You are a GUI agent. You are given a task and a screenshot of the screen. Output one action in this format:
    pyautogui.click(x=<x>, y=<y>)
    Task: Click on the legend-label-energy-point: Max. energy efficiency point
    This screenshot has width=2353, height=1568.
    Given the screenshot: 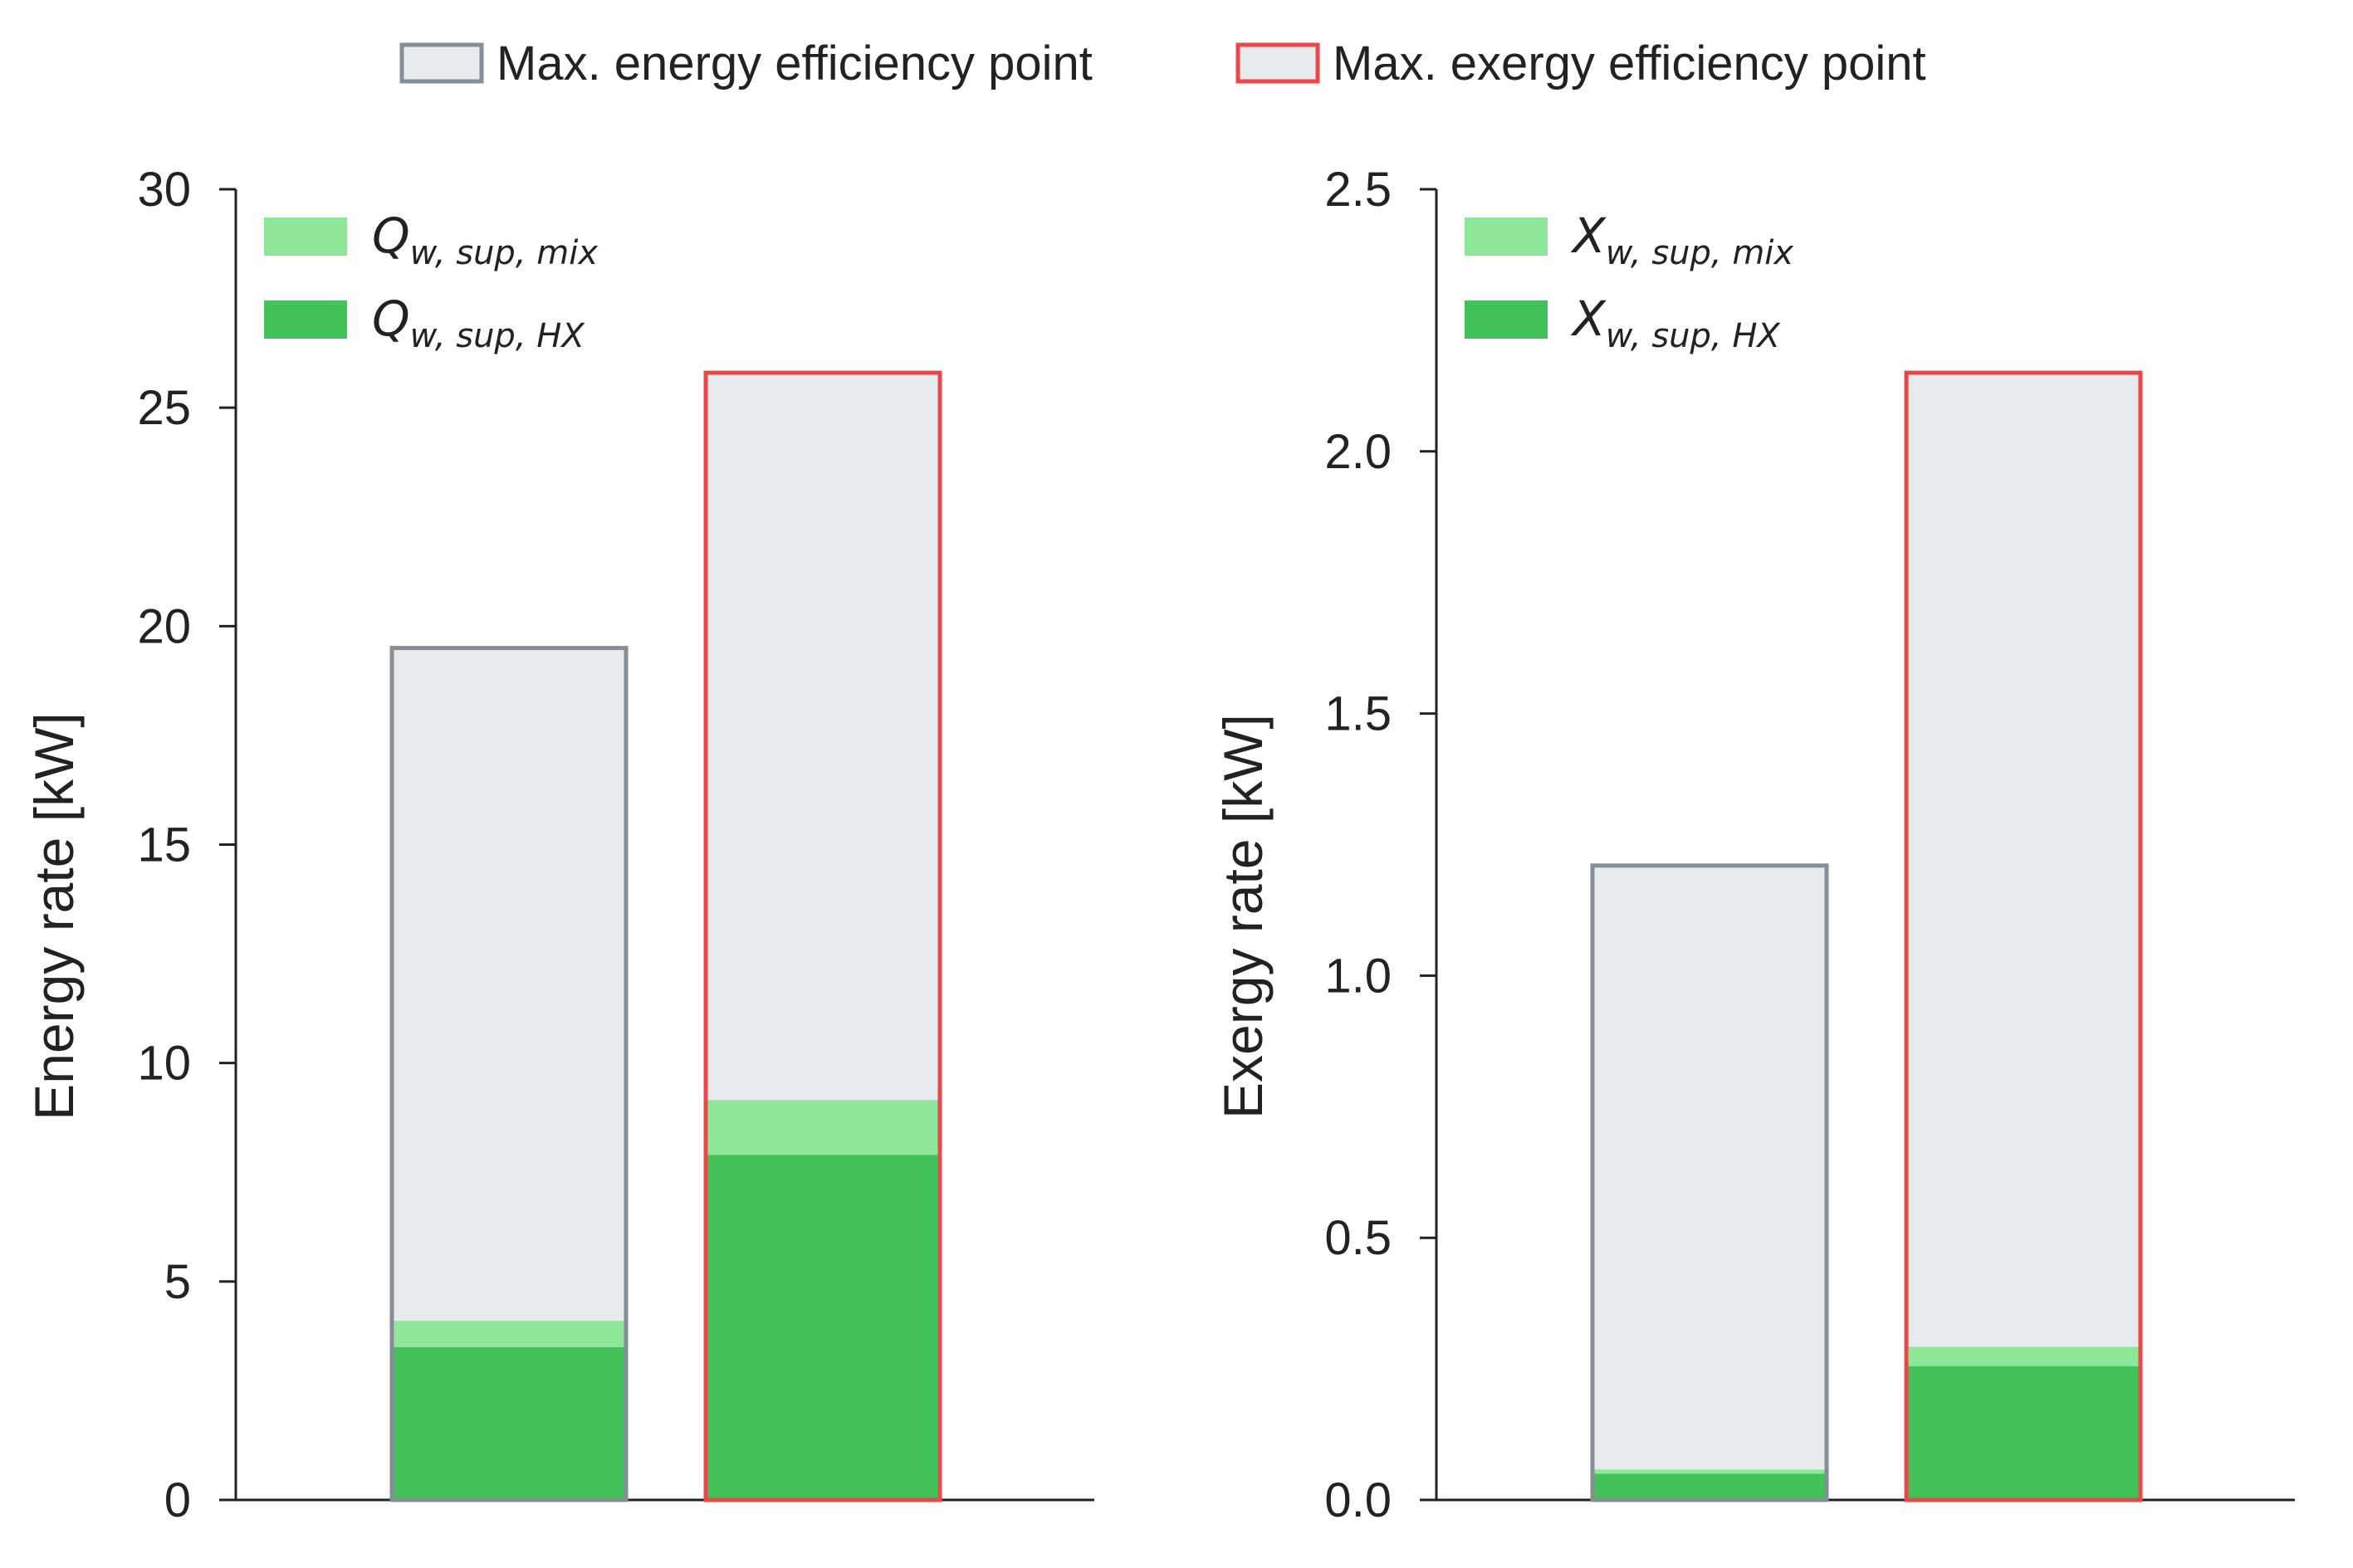 What is the action you would take?
    pyautogui.click(x=795, y=64)
    